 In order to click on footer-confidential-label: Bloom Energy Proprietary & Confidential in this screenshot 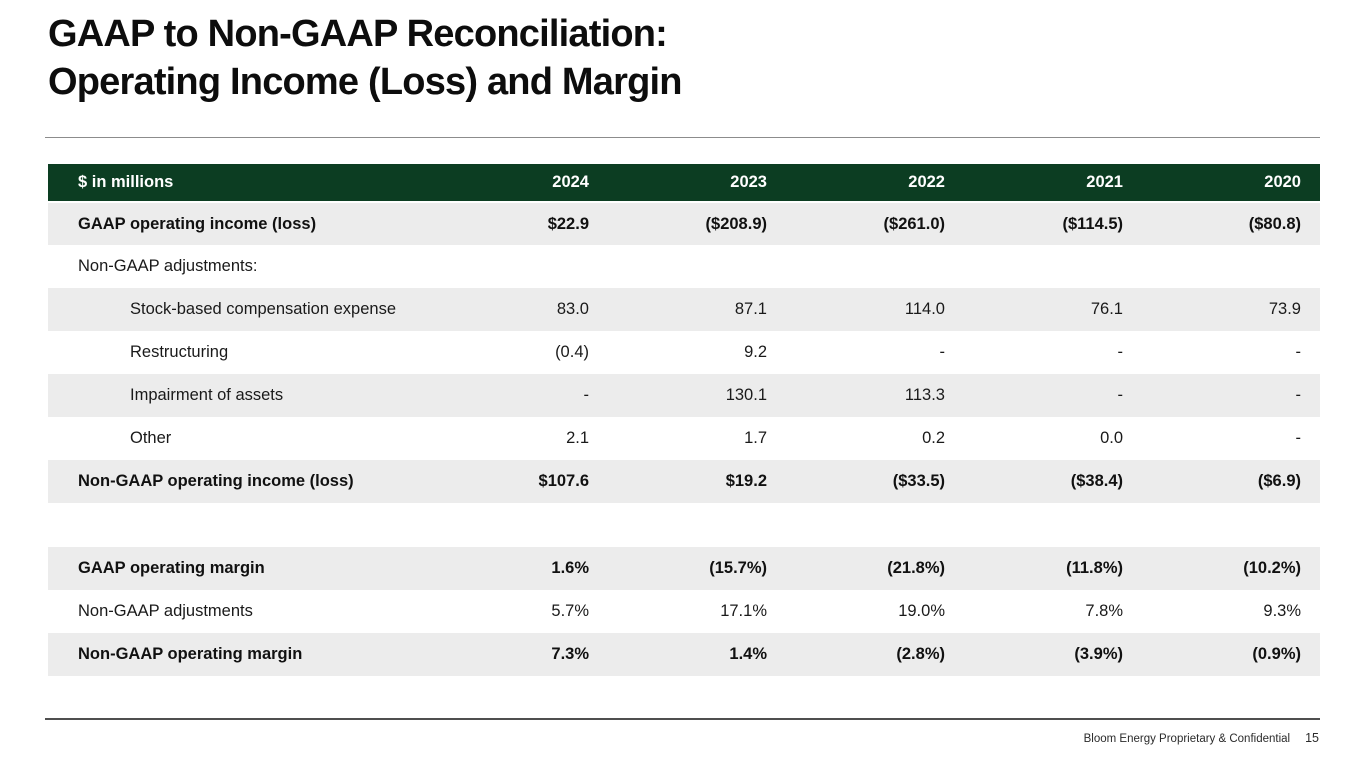, I will do `click(1187, 739)`.